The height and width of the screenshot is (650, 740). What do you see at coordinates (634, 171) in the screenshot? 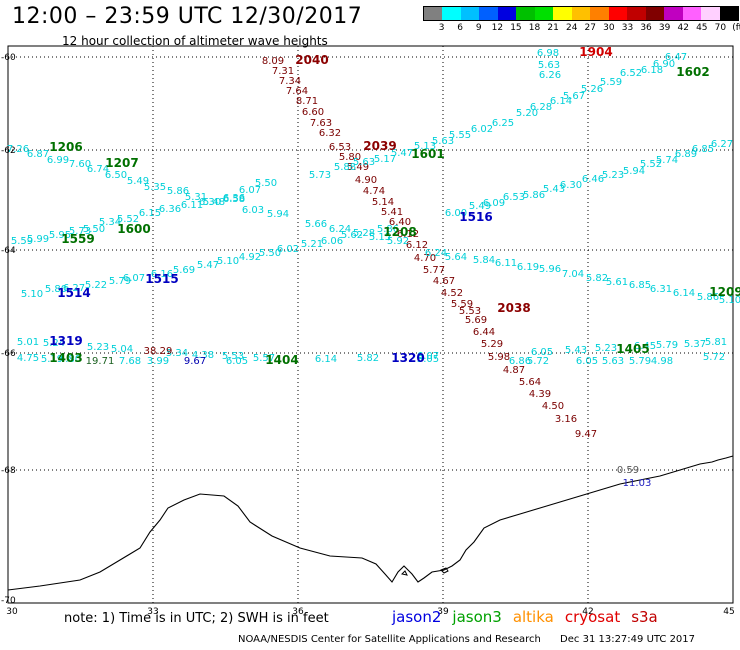
I see `wave-height-value: 5.94` at bounding box center [634, 171].